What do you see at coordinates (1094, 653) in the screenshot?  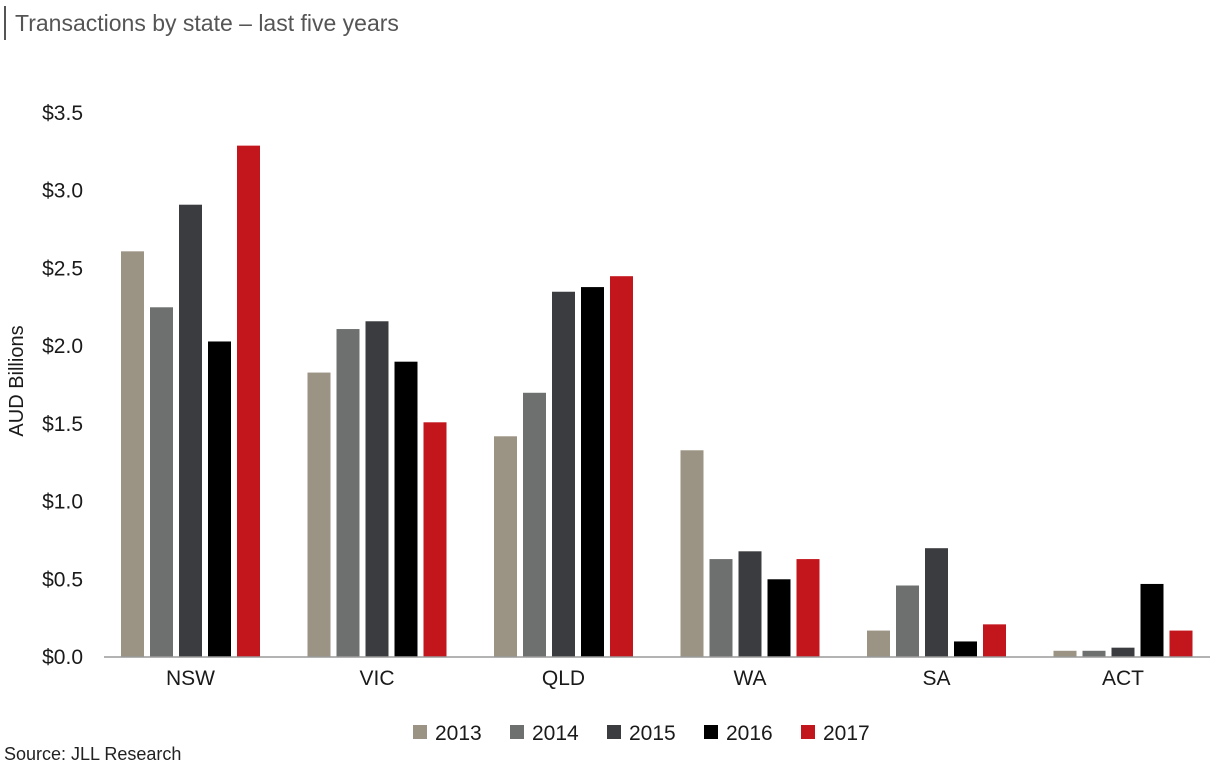 I see `bar-act-2014` at bounding box center [1094, 653].